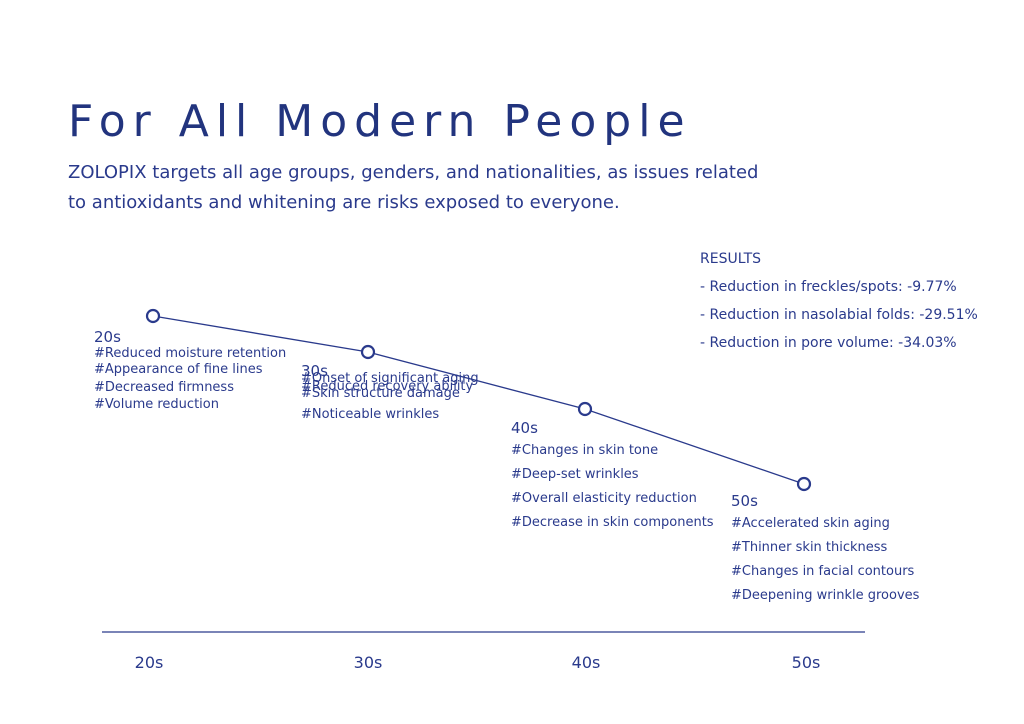 Image resolution: width=1024 pixels, height=724 pixels. I want to click on symptom-tag: #Deep-set wrinkles, so click(575, 474).